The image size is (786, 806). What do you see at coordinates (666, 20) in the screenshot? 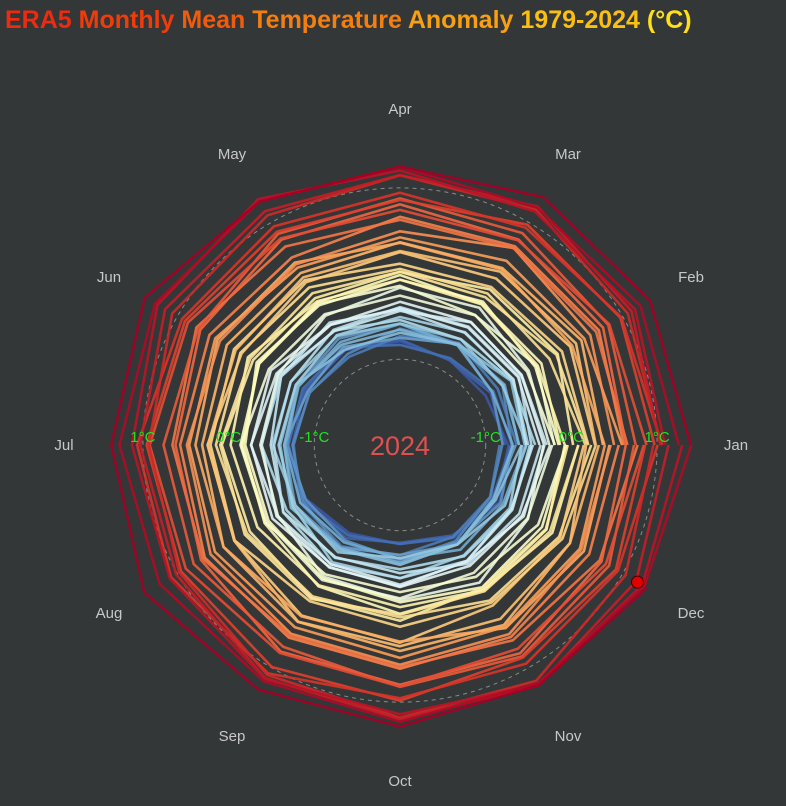
I see `title-word: (°C)` at bounding box center [666, 20].